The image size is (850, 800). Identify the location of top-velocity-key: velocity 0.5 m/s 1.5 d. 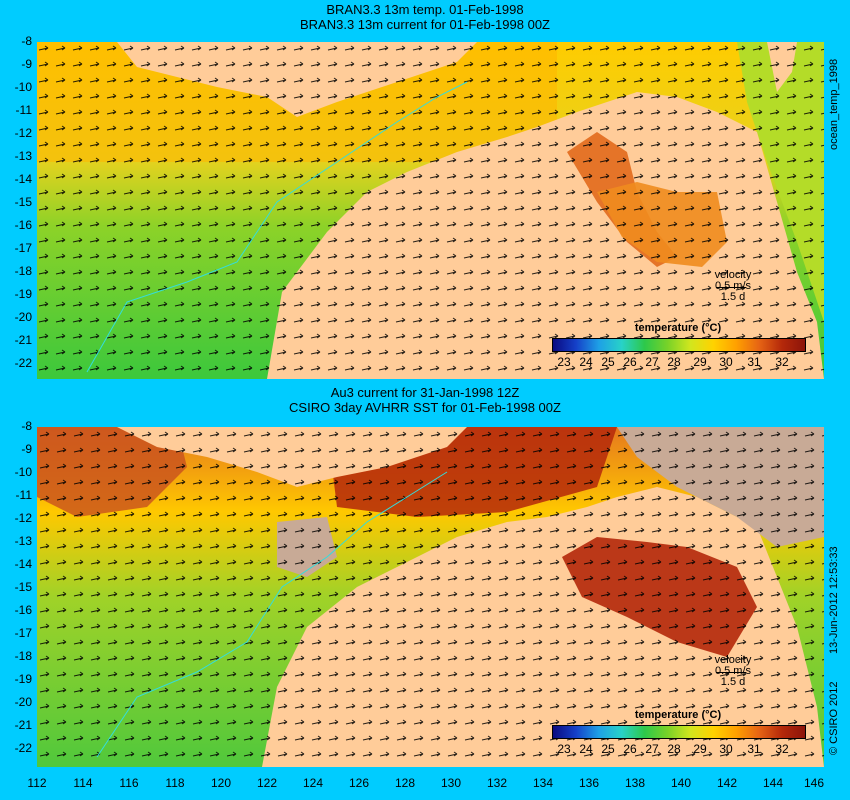
(733, 286).